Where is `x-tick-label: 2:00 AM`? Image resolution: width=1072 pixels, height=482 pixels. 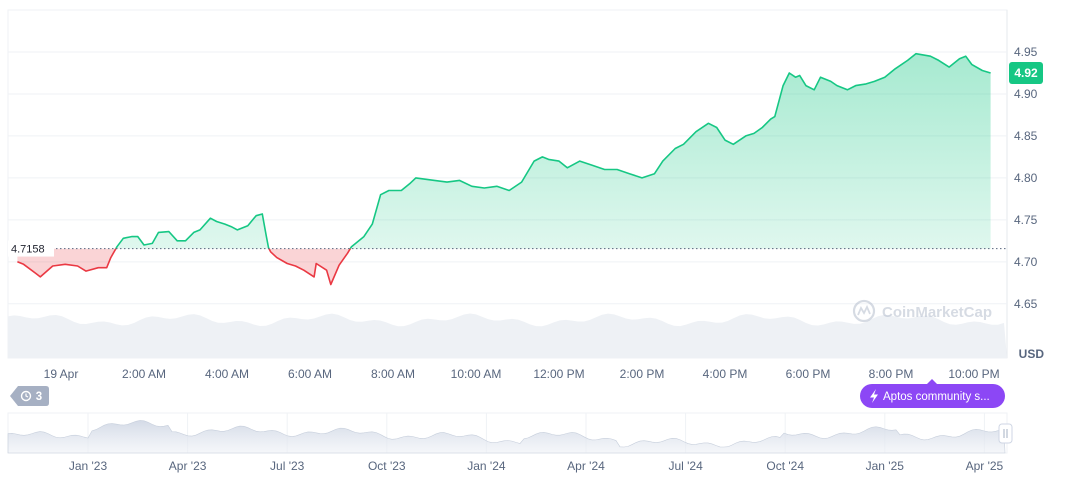
x-tick-label: 2:00 AM is located at coordinates (144, 374).